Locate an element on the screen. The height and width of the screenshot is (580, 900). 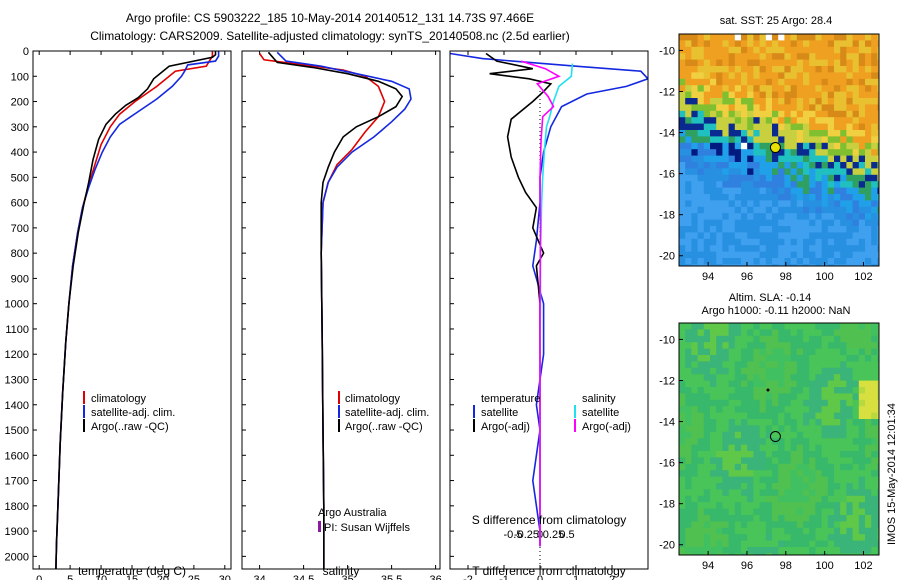
sla-argo-marker is located at coordinates (775, 437).